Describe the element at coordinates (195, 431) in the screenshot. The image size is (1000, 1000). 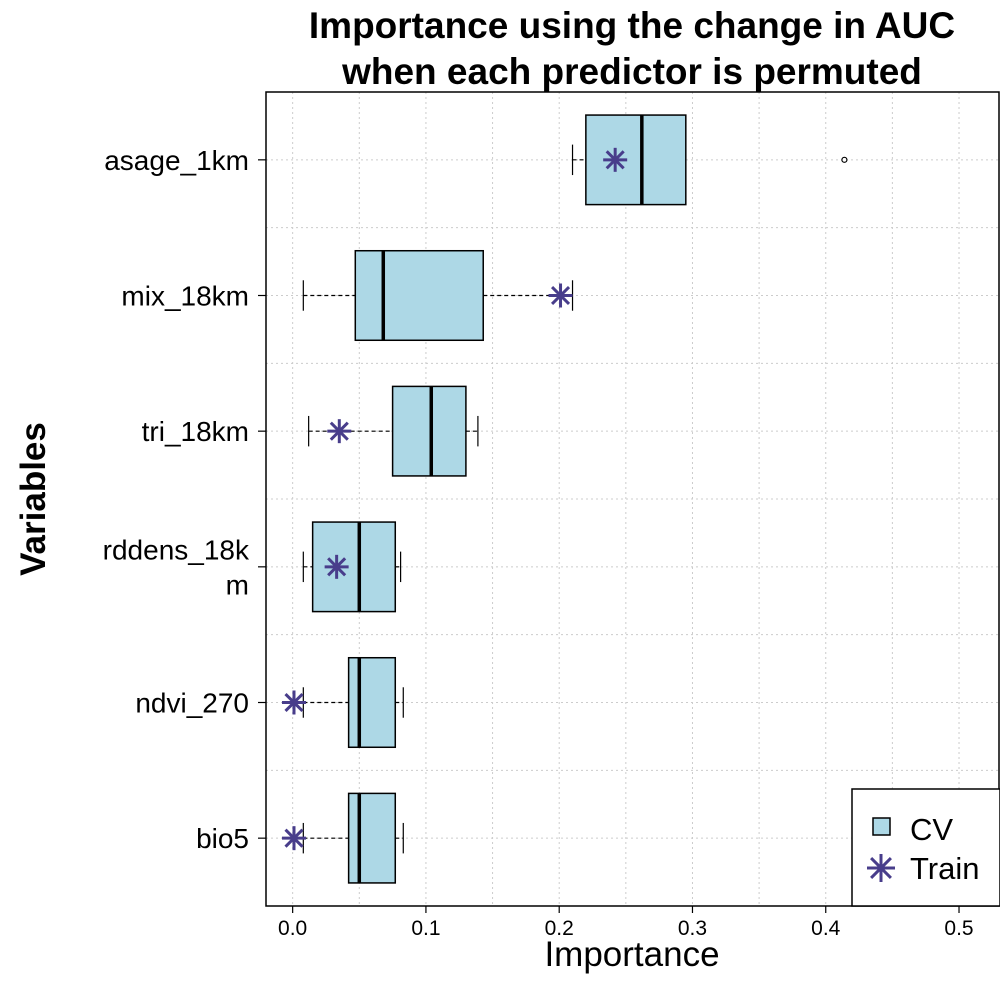
I see `y-tick-label: tri_18km` at that location.